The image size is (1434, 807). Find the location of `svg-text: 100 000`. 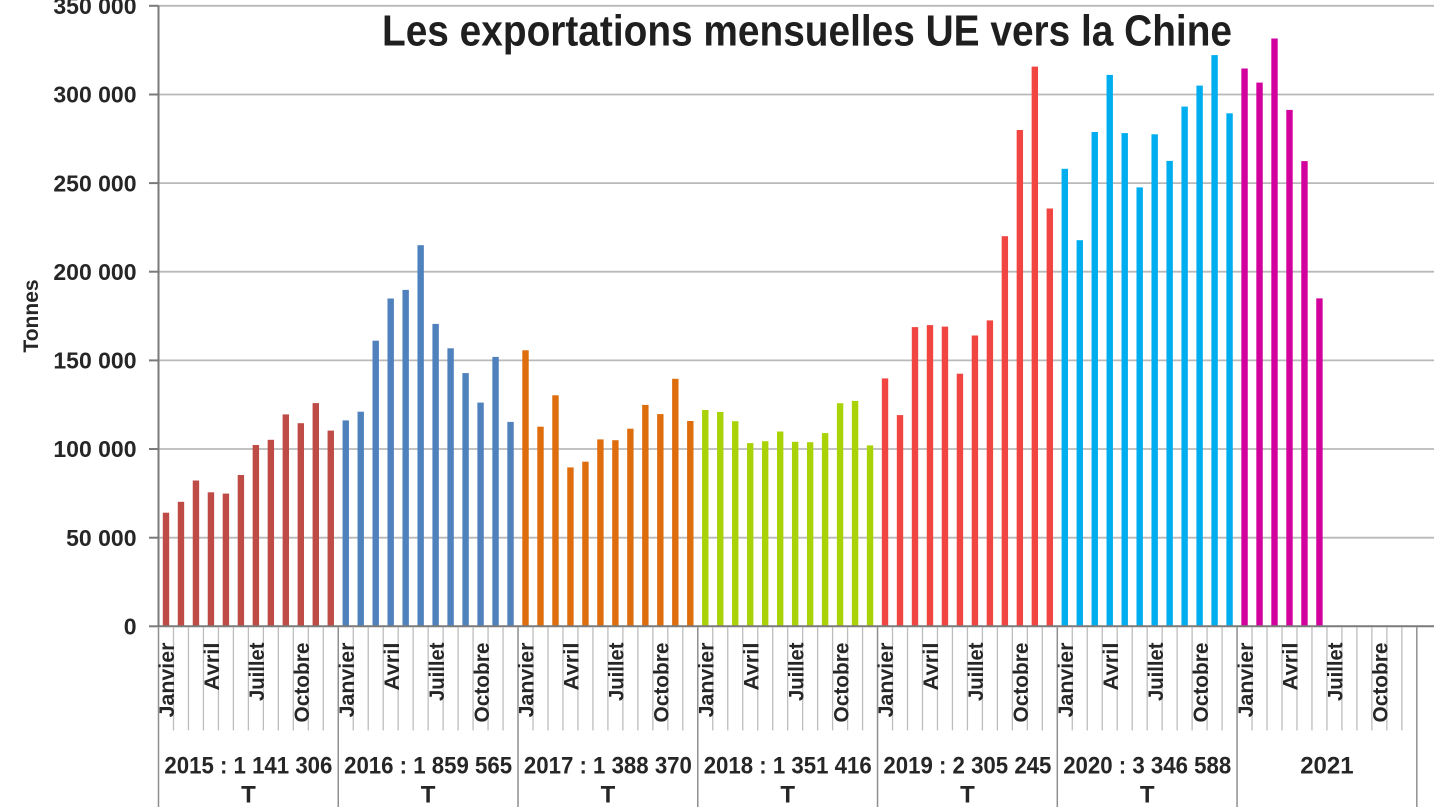

svg-text: 100 000 is located at coordinates (94, 449).